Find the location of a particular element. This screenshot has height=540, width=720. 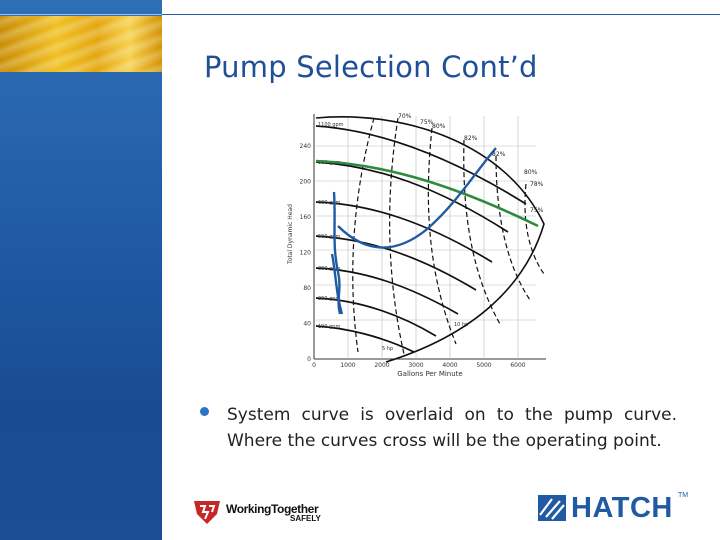

svg-text: 5 hp is located at coordinates (387, 349).